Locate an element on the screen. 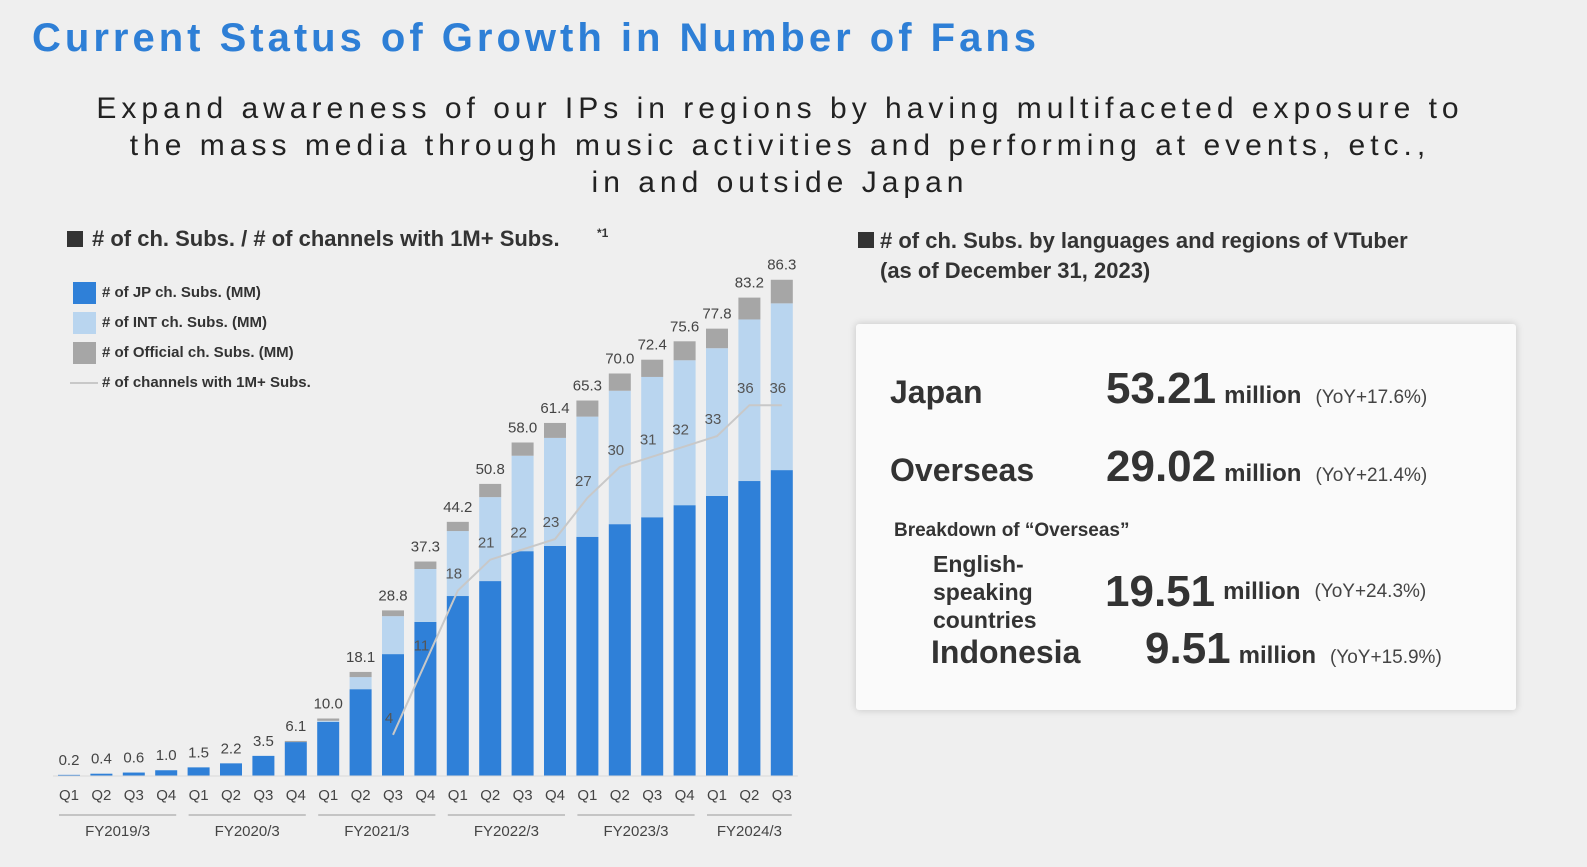  total-label: 0.2 is located at coordinates (69, 760).